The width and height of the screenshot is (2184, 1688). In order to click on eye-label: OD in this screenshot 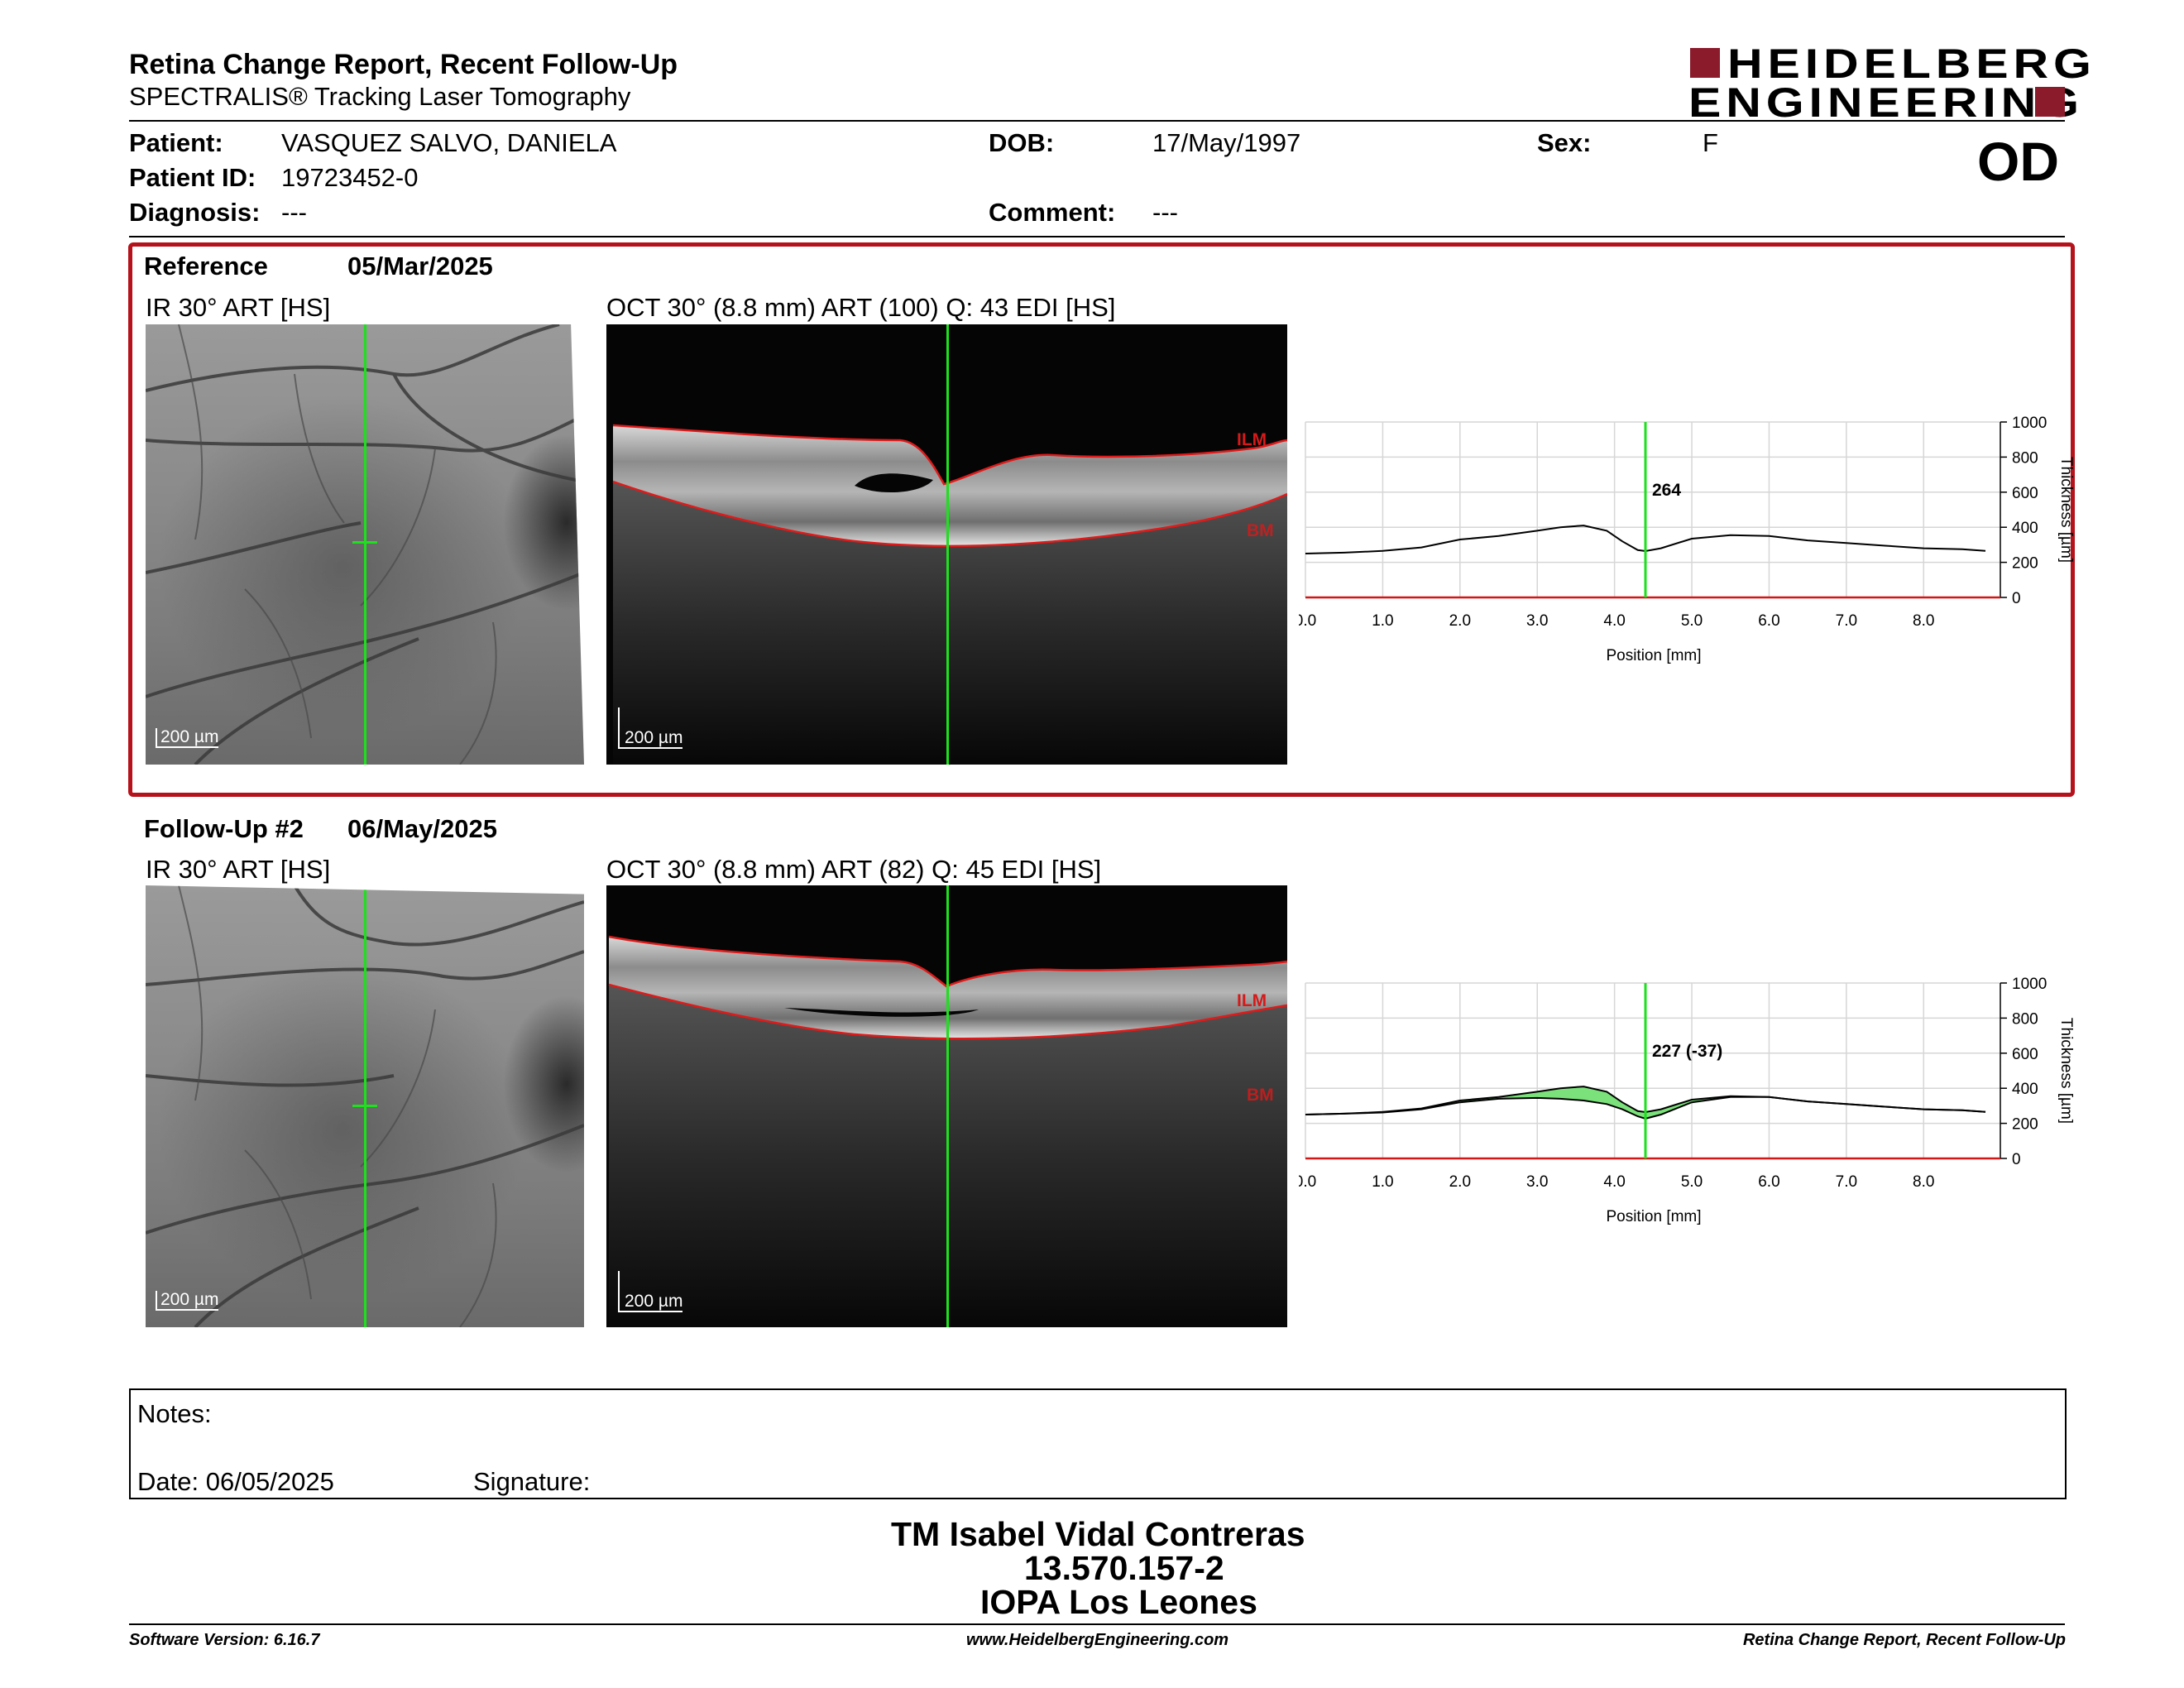, I will do `click(2018, 161)`.